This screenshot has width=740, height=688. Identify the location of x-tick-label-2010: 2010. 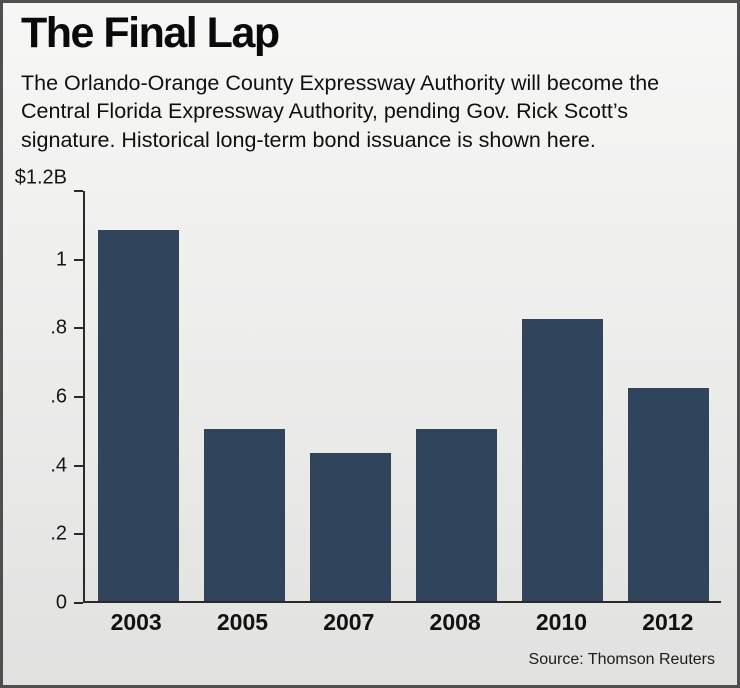
(561, 622).